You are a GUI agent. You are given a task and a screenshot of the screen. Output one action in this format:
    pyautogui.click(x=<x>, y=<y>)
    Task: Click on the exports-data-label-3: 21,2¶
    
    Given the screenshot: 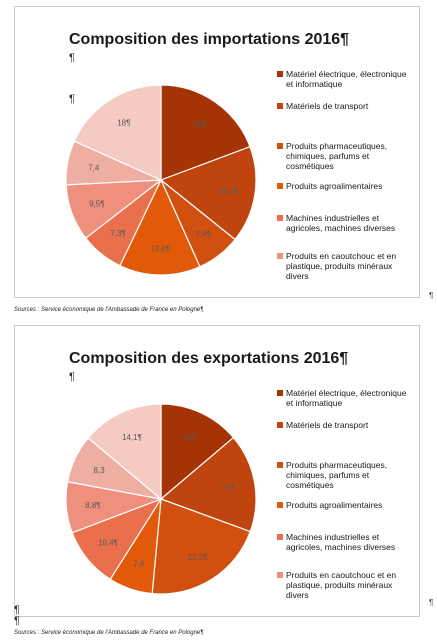 What is the action you would take?
    pyautogui.click(x=198, y=557)
    